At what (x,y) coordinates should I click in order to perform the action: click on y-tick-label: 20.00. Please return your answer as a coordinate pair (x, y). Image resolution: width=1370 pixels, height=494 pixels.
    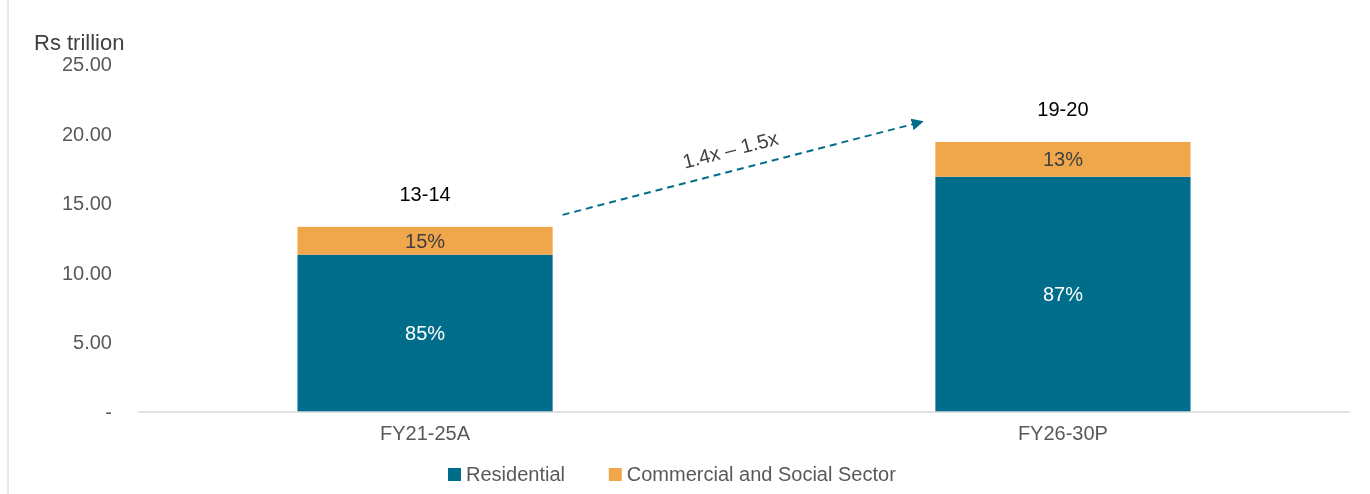
    Looking at the image, I should click on (86, 133).